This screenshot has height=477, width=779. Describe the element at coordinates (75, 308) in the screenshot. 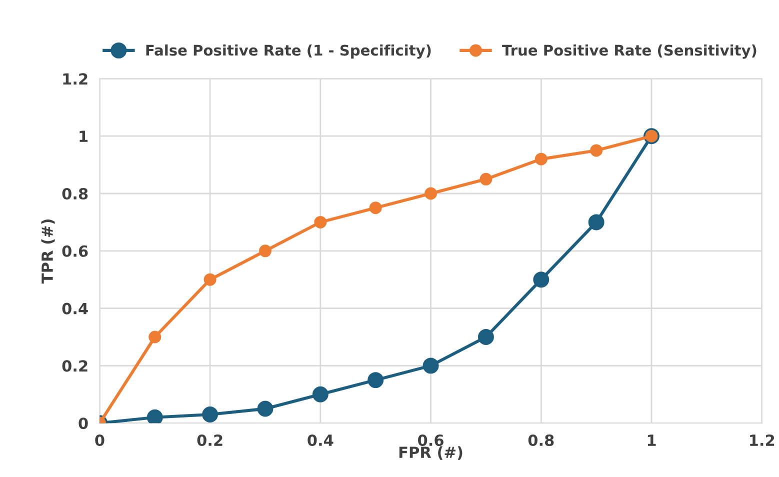

I see `y-tick-label: 0.4` at that location.